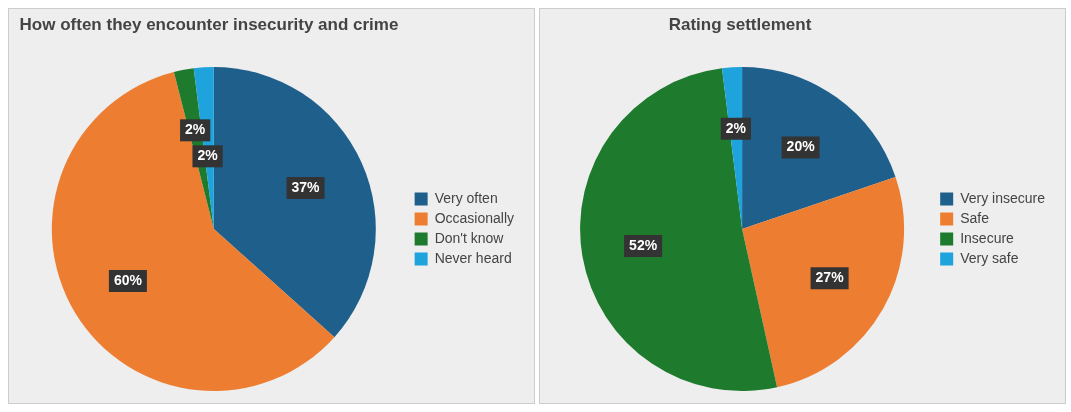 Image resolution: width=1071 pixels, height=412 pixels. What do you see at coordinates (466, 197) in the screenshot?
I see `legend-label: Very often` at bounding box center [466, 197].